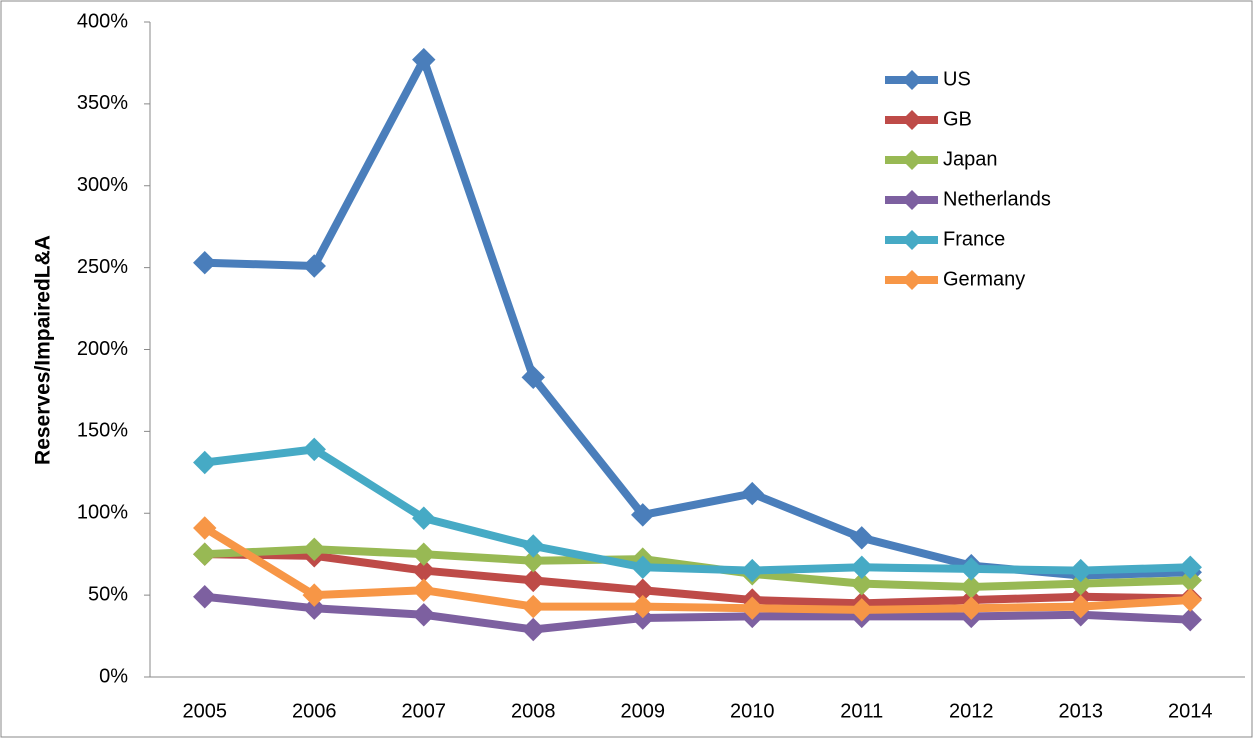 The image size is (1253, 743). What do you see at coordinates (424, 711) in the screenshot?
I see `x-tick-label: 2007` at bounding box center [424, 711].